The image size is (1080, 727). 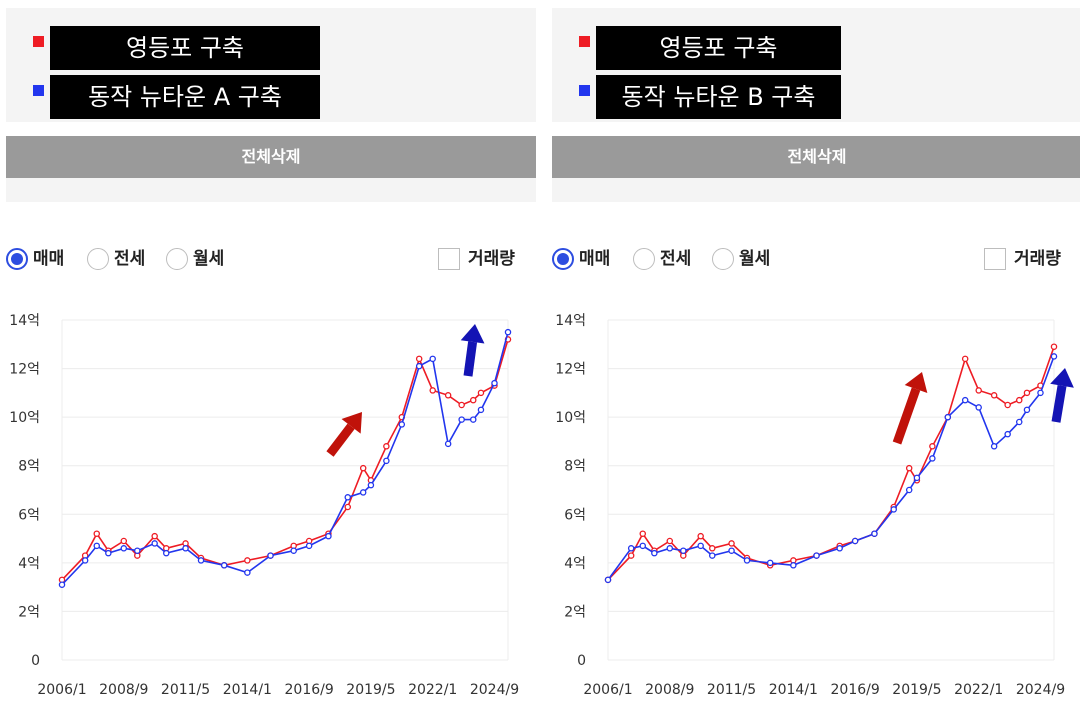 What do you see at coordinates (607, 690) in the screenshot?
I see `x-tick-label: 2006/1` at bounding box center [607, 690].